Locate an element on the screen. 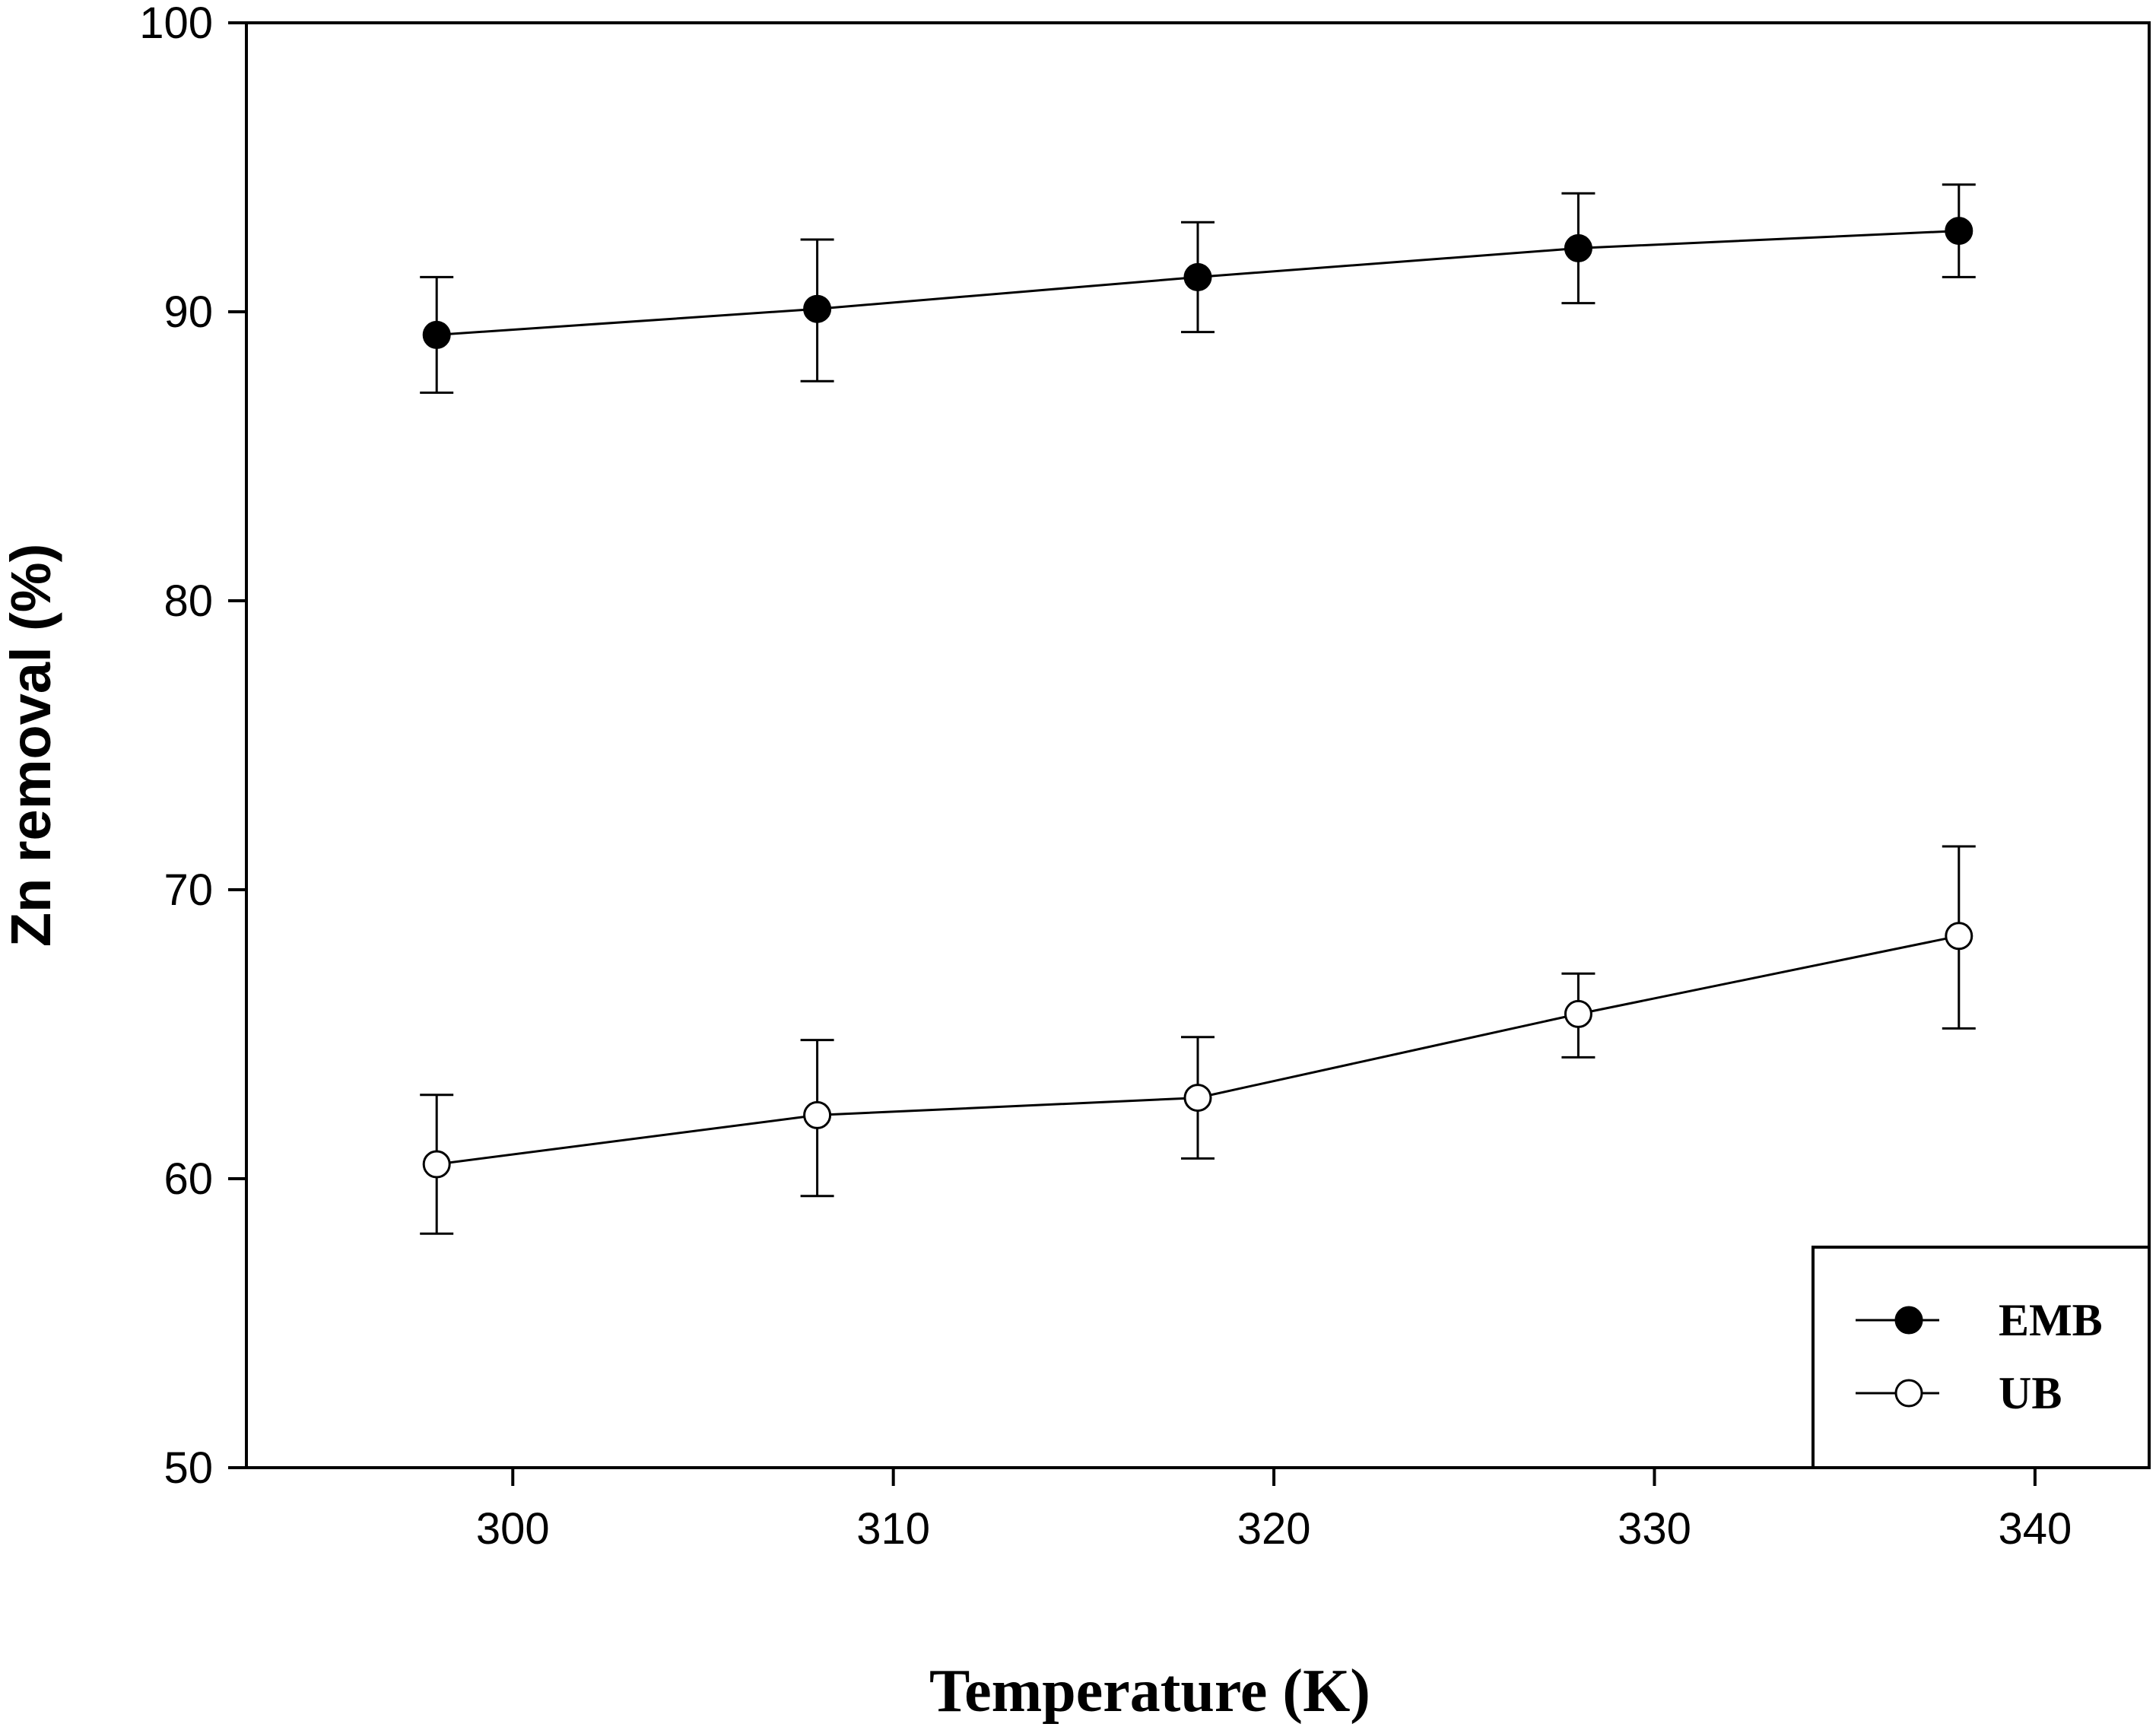 The height and width of the screenshot is (1727, 2156). y-tick-label-70: 70 is located at coordinates (188, 890).